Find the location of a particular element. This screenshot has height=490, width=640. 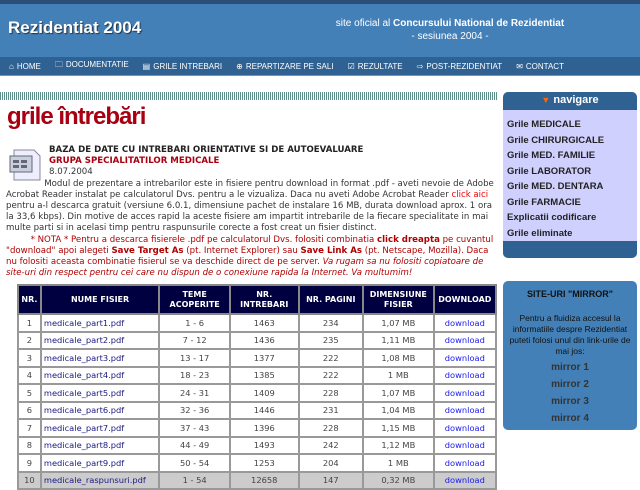

sidebar-header: ▼ navigare is located at coordinates (570, 101).